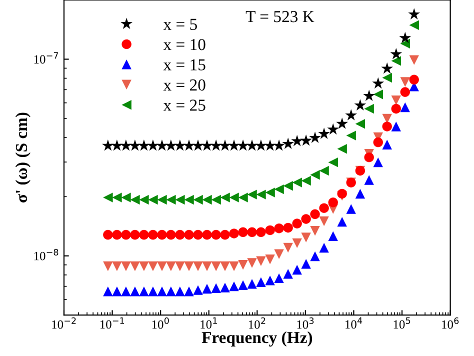 The width and height of the screenshot is (474, 356). Describe the element at coordinates (280, 16) in the screenshot. I see `annotation: T = 523 K` at that location.